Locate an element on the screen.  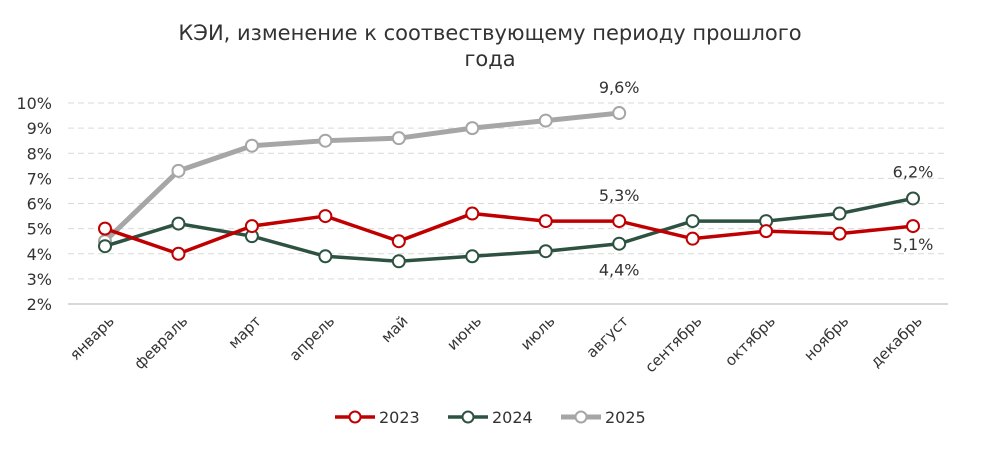
data-label: 4,4% is located at coordinates (619, 270).